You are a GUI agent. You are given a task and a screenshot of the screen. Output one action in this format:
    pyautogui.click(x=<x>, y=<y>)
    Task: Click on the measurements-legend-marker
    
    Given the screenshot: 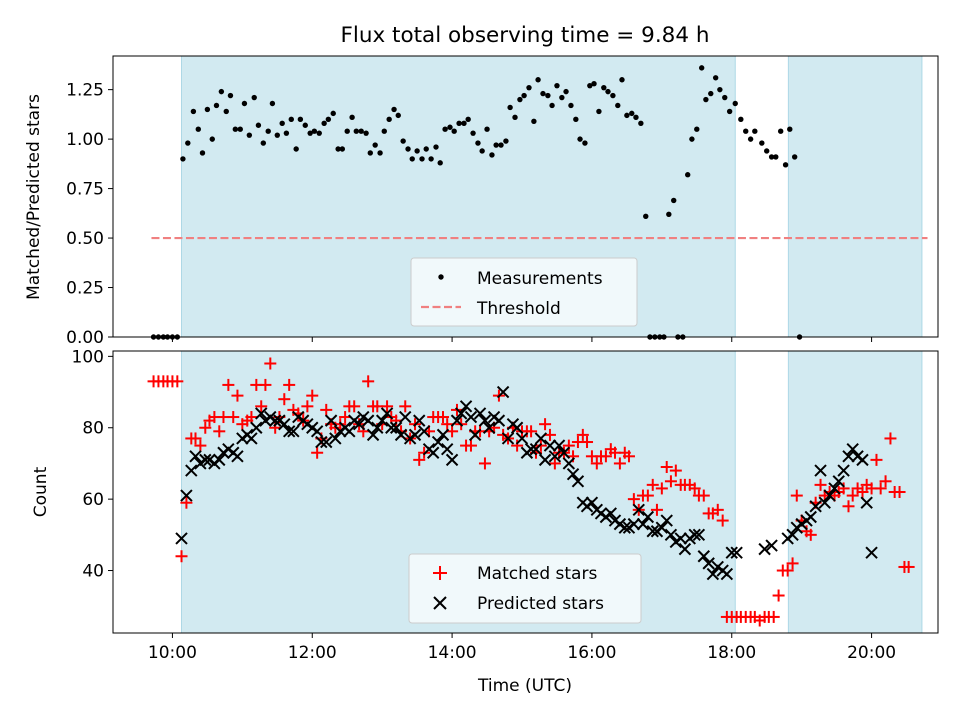 What is the action you would take?
    pyautogui.click(x=441, y=277)
    